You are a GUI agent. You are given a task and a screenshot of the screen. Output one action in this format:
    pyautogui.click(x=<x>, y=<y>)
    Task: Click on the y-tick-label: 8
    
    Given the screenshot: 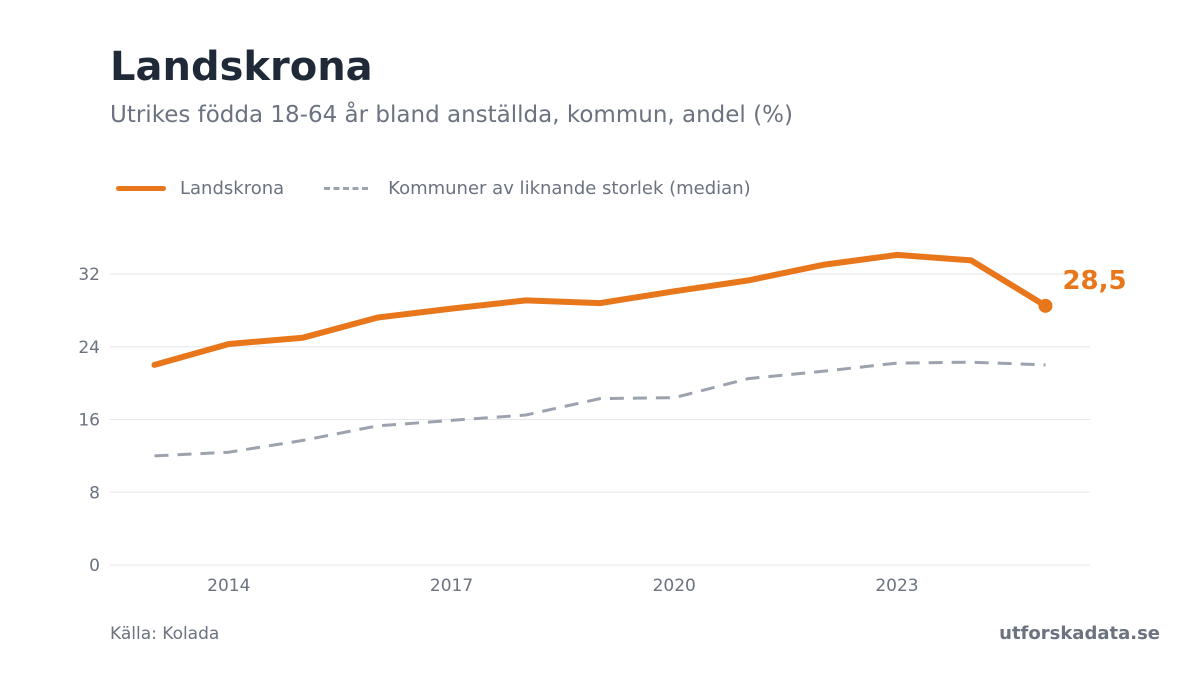 What is the action you would take?
    pyautogui.click(x=94, y=493)
    